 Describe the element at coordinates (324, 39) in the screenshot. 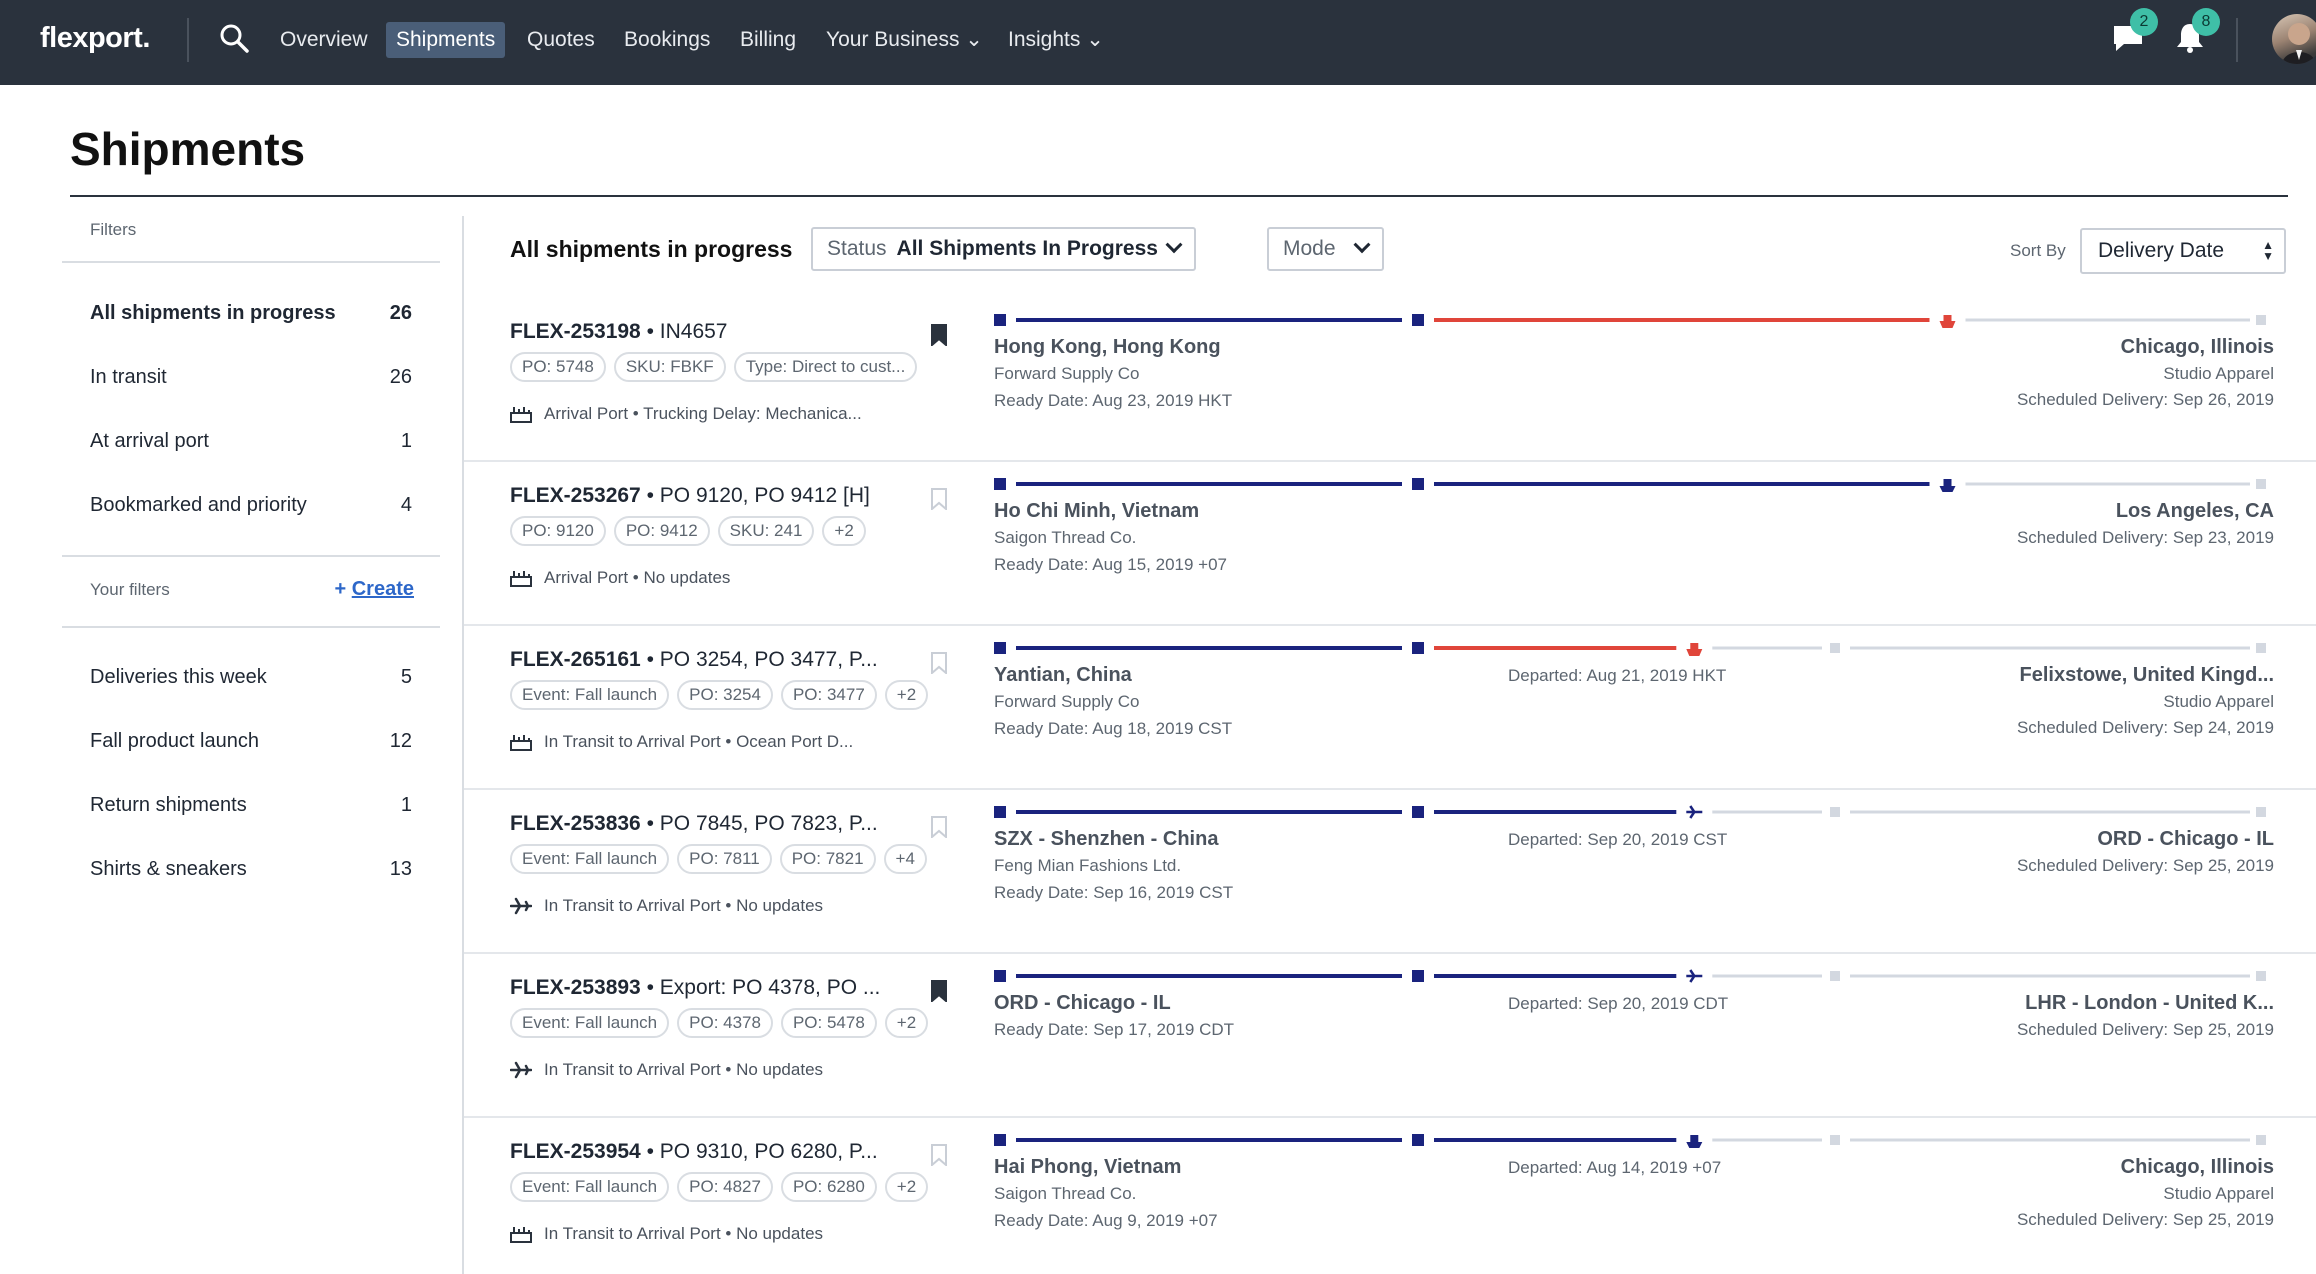

I see `nav-overview: Overview` at that location.